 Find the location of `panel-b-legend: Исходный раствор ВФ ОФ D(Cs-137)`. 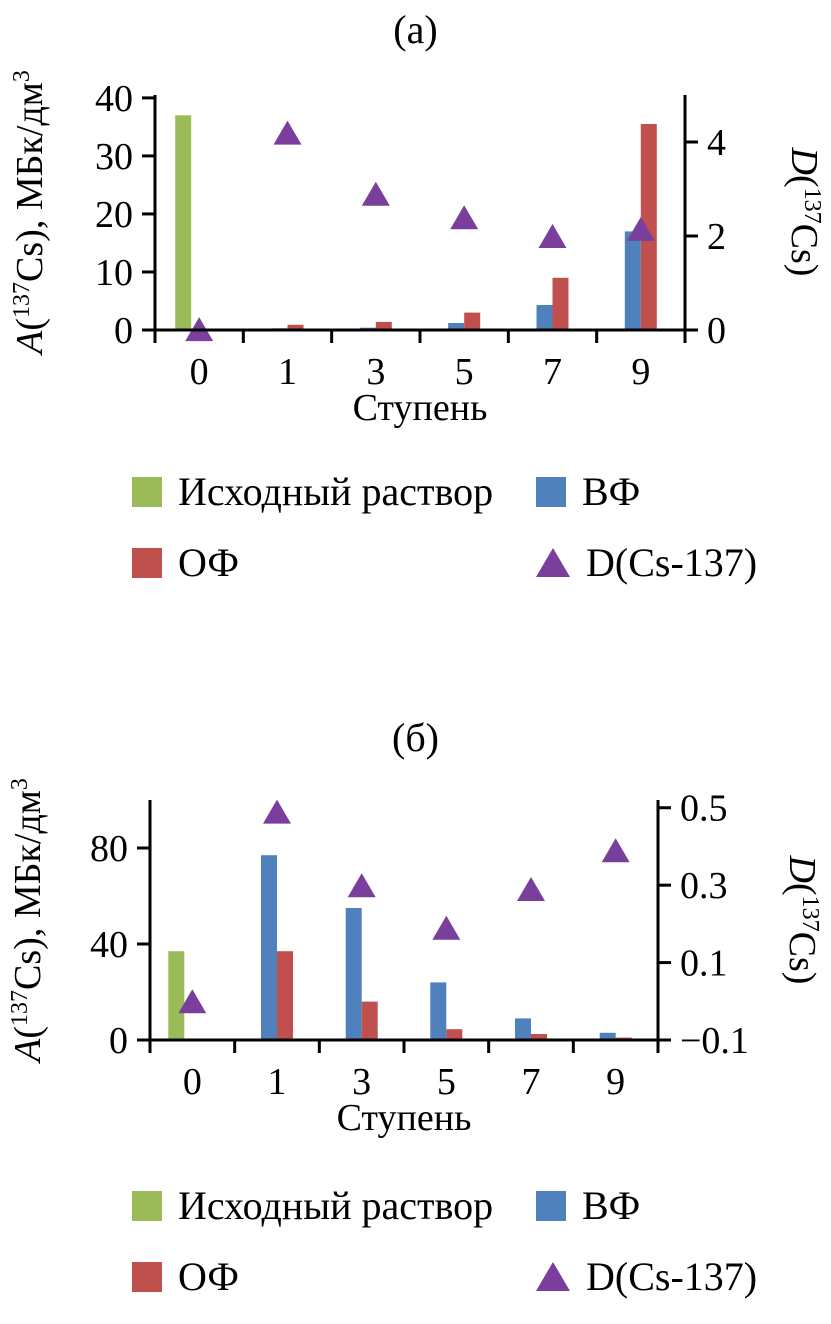

panel-b-legend: Исходный раствор ВФ ОФ D(Cs-137) is located at coordinates (444, 1253).